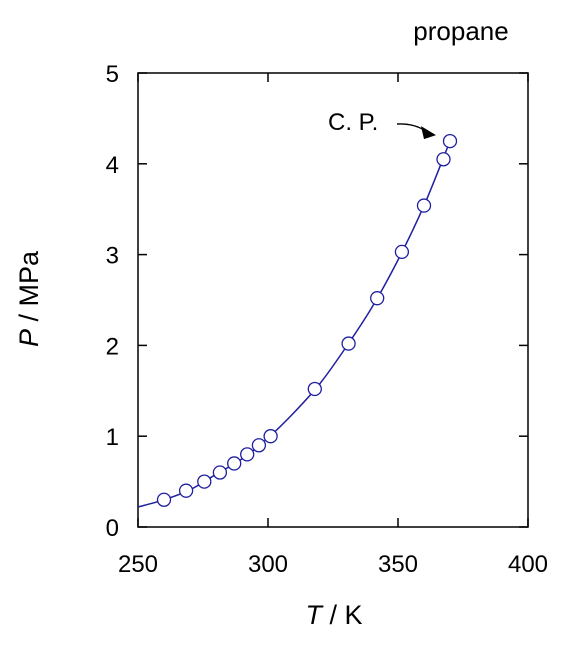 The width and height of the screenshot is (566, 645). What do you see at coordinates (428, 133) in the screenshot?
I see `critical-point-arrowhead` at bounding box center [428, 133].